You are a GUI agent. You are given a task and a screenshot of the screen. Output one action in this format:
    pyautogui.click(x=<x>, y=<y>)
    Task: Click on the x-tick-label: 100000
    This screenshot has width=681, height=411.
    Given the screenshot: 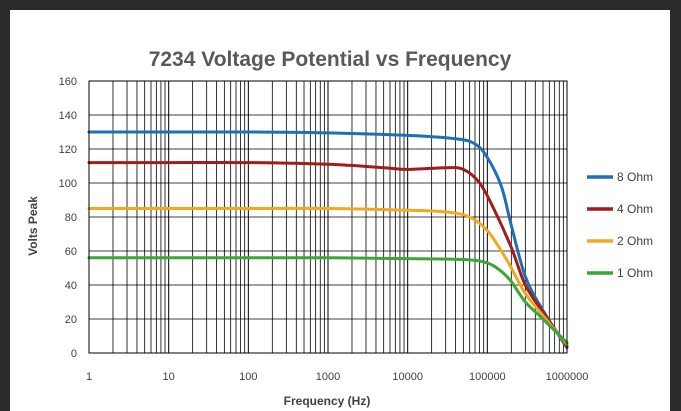 What is the action you would take?
    pyautogui.click(x=487, y=377)
    